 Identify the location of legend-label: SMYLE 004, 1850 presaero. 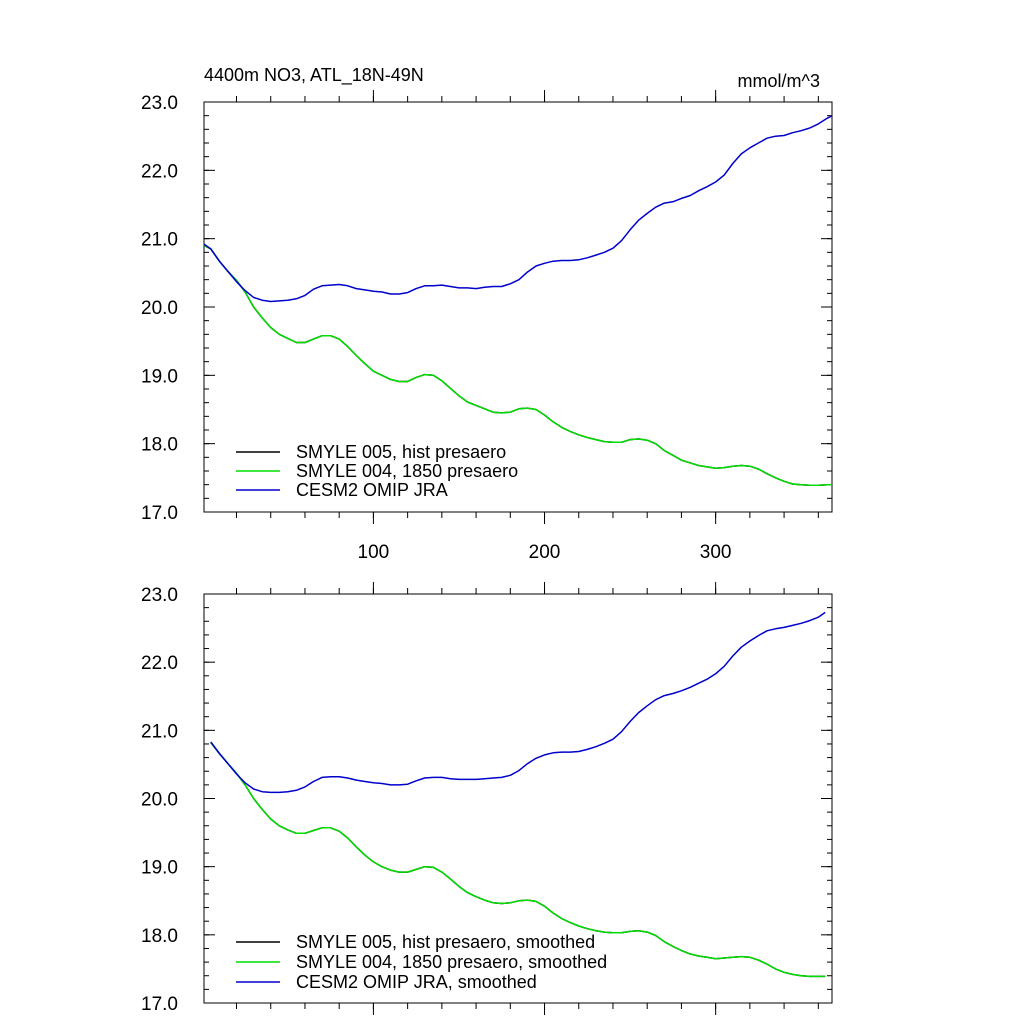
(407, 471).